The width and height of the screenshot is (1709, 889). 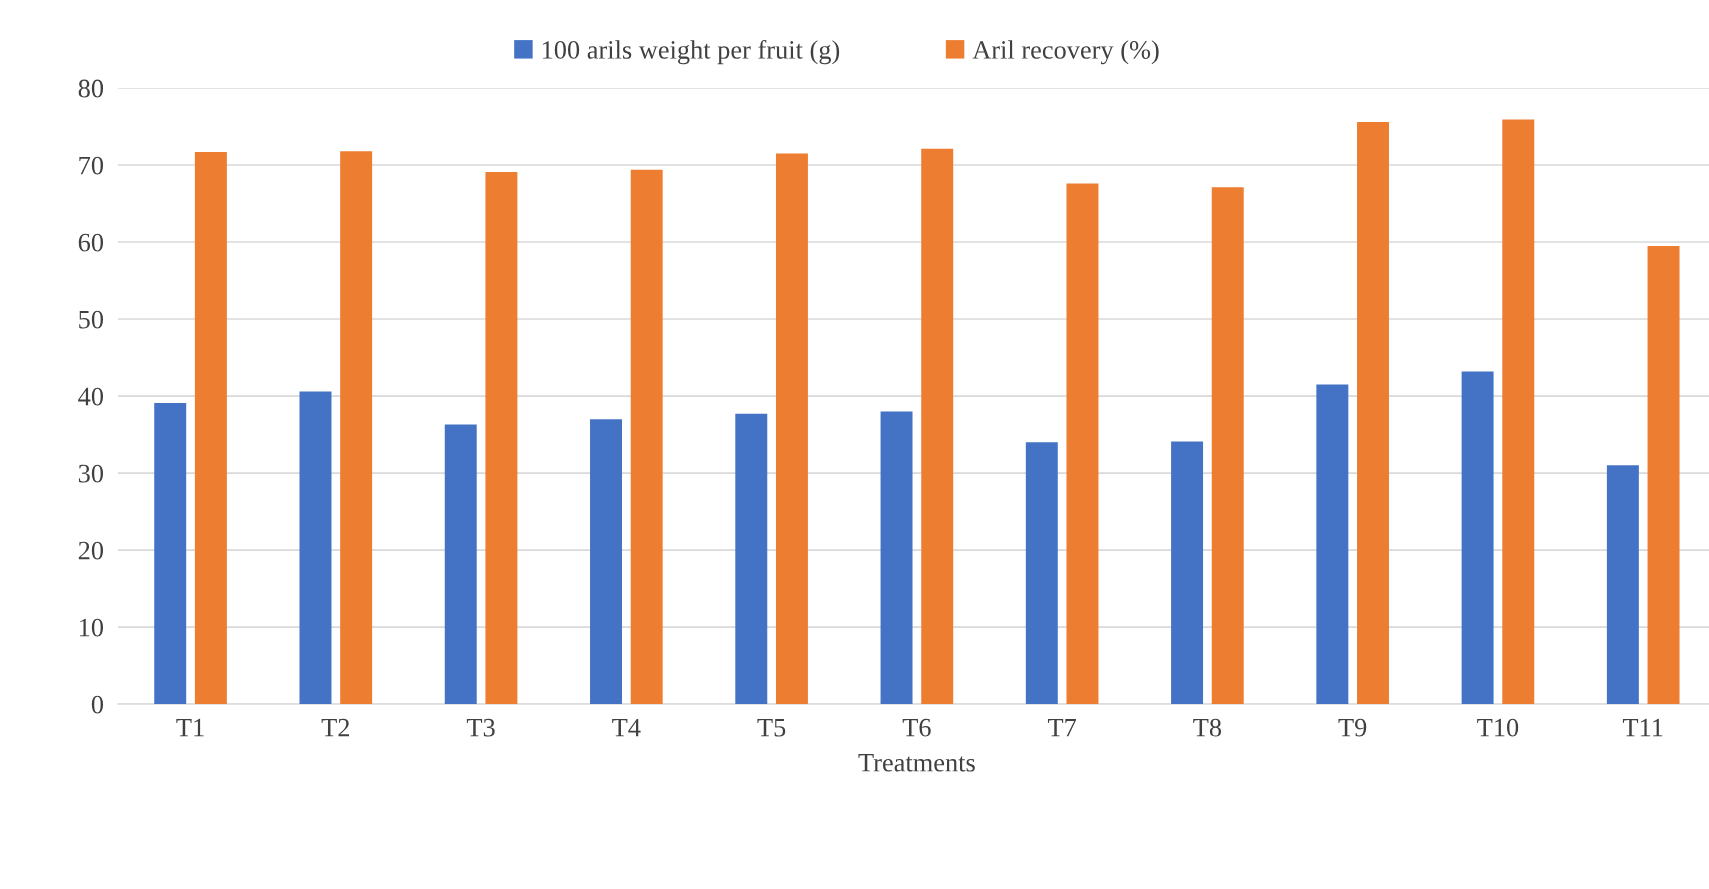 I want to click on x-tick-label: T8, so click(x=1207, y=727).